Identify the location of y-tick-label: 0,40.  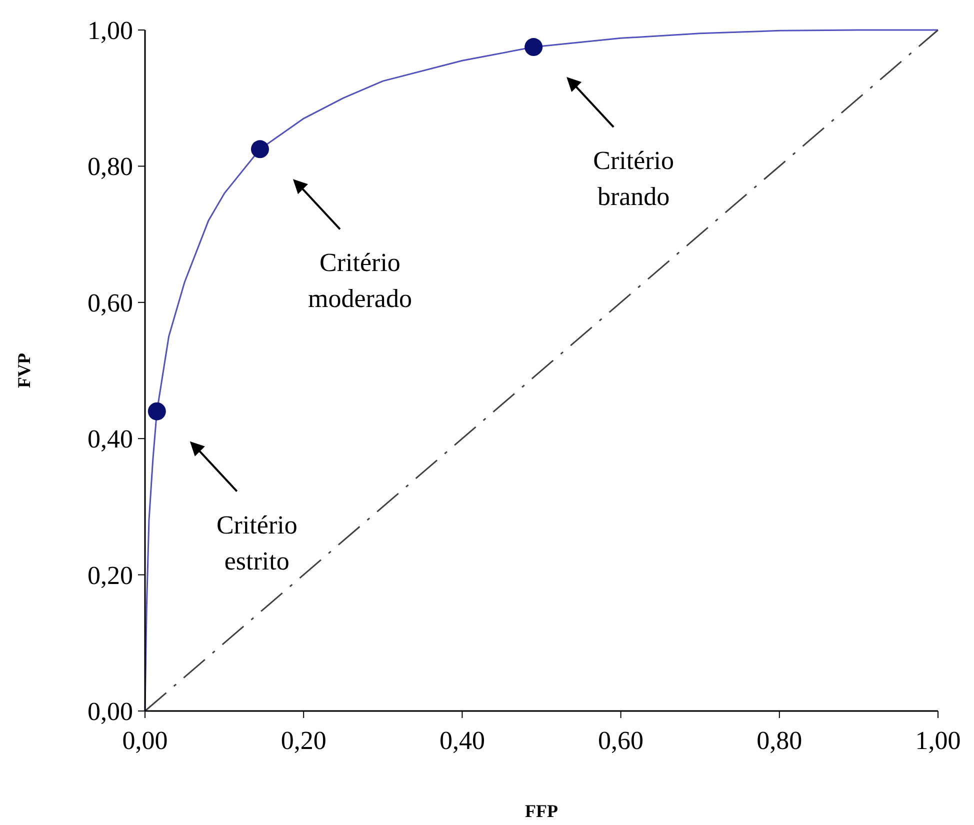
(110, 439).